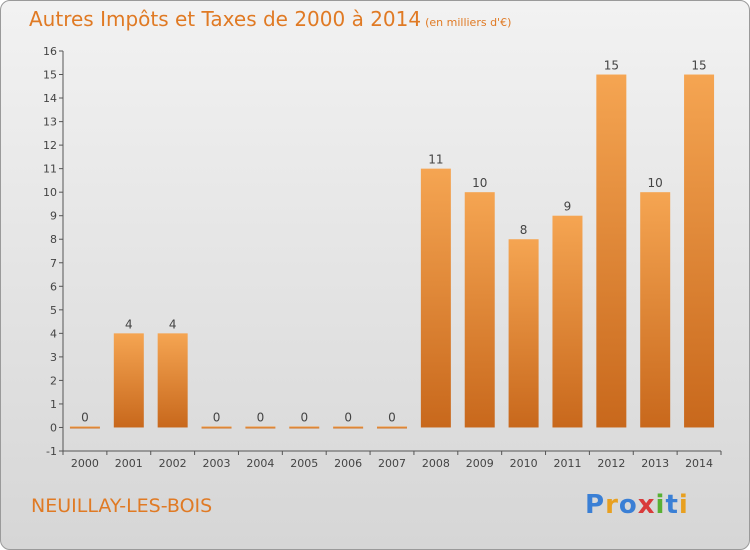 The height and width of the screenshot is (550, 750). What do you see at coordinates (53, 263) in the screenshot?
I see `y-tick-label: 7` at bounding box center [53, 263].